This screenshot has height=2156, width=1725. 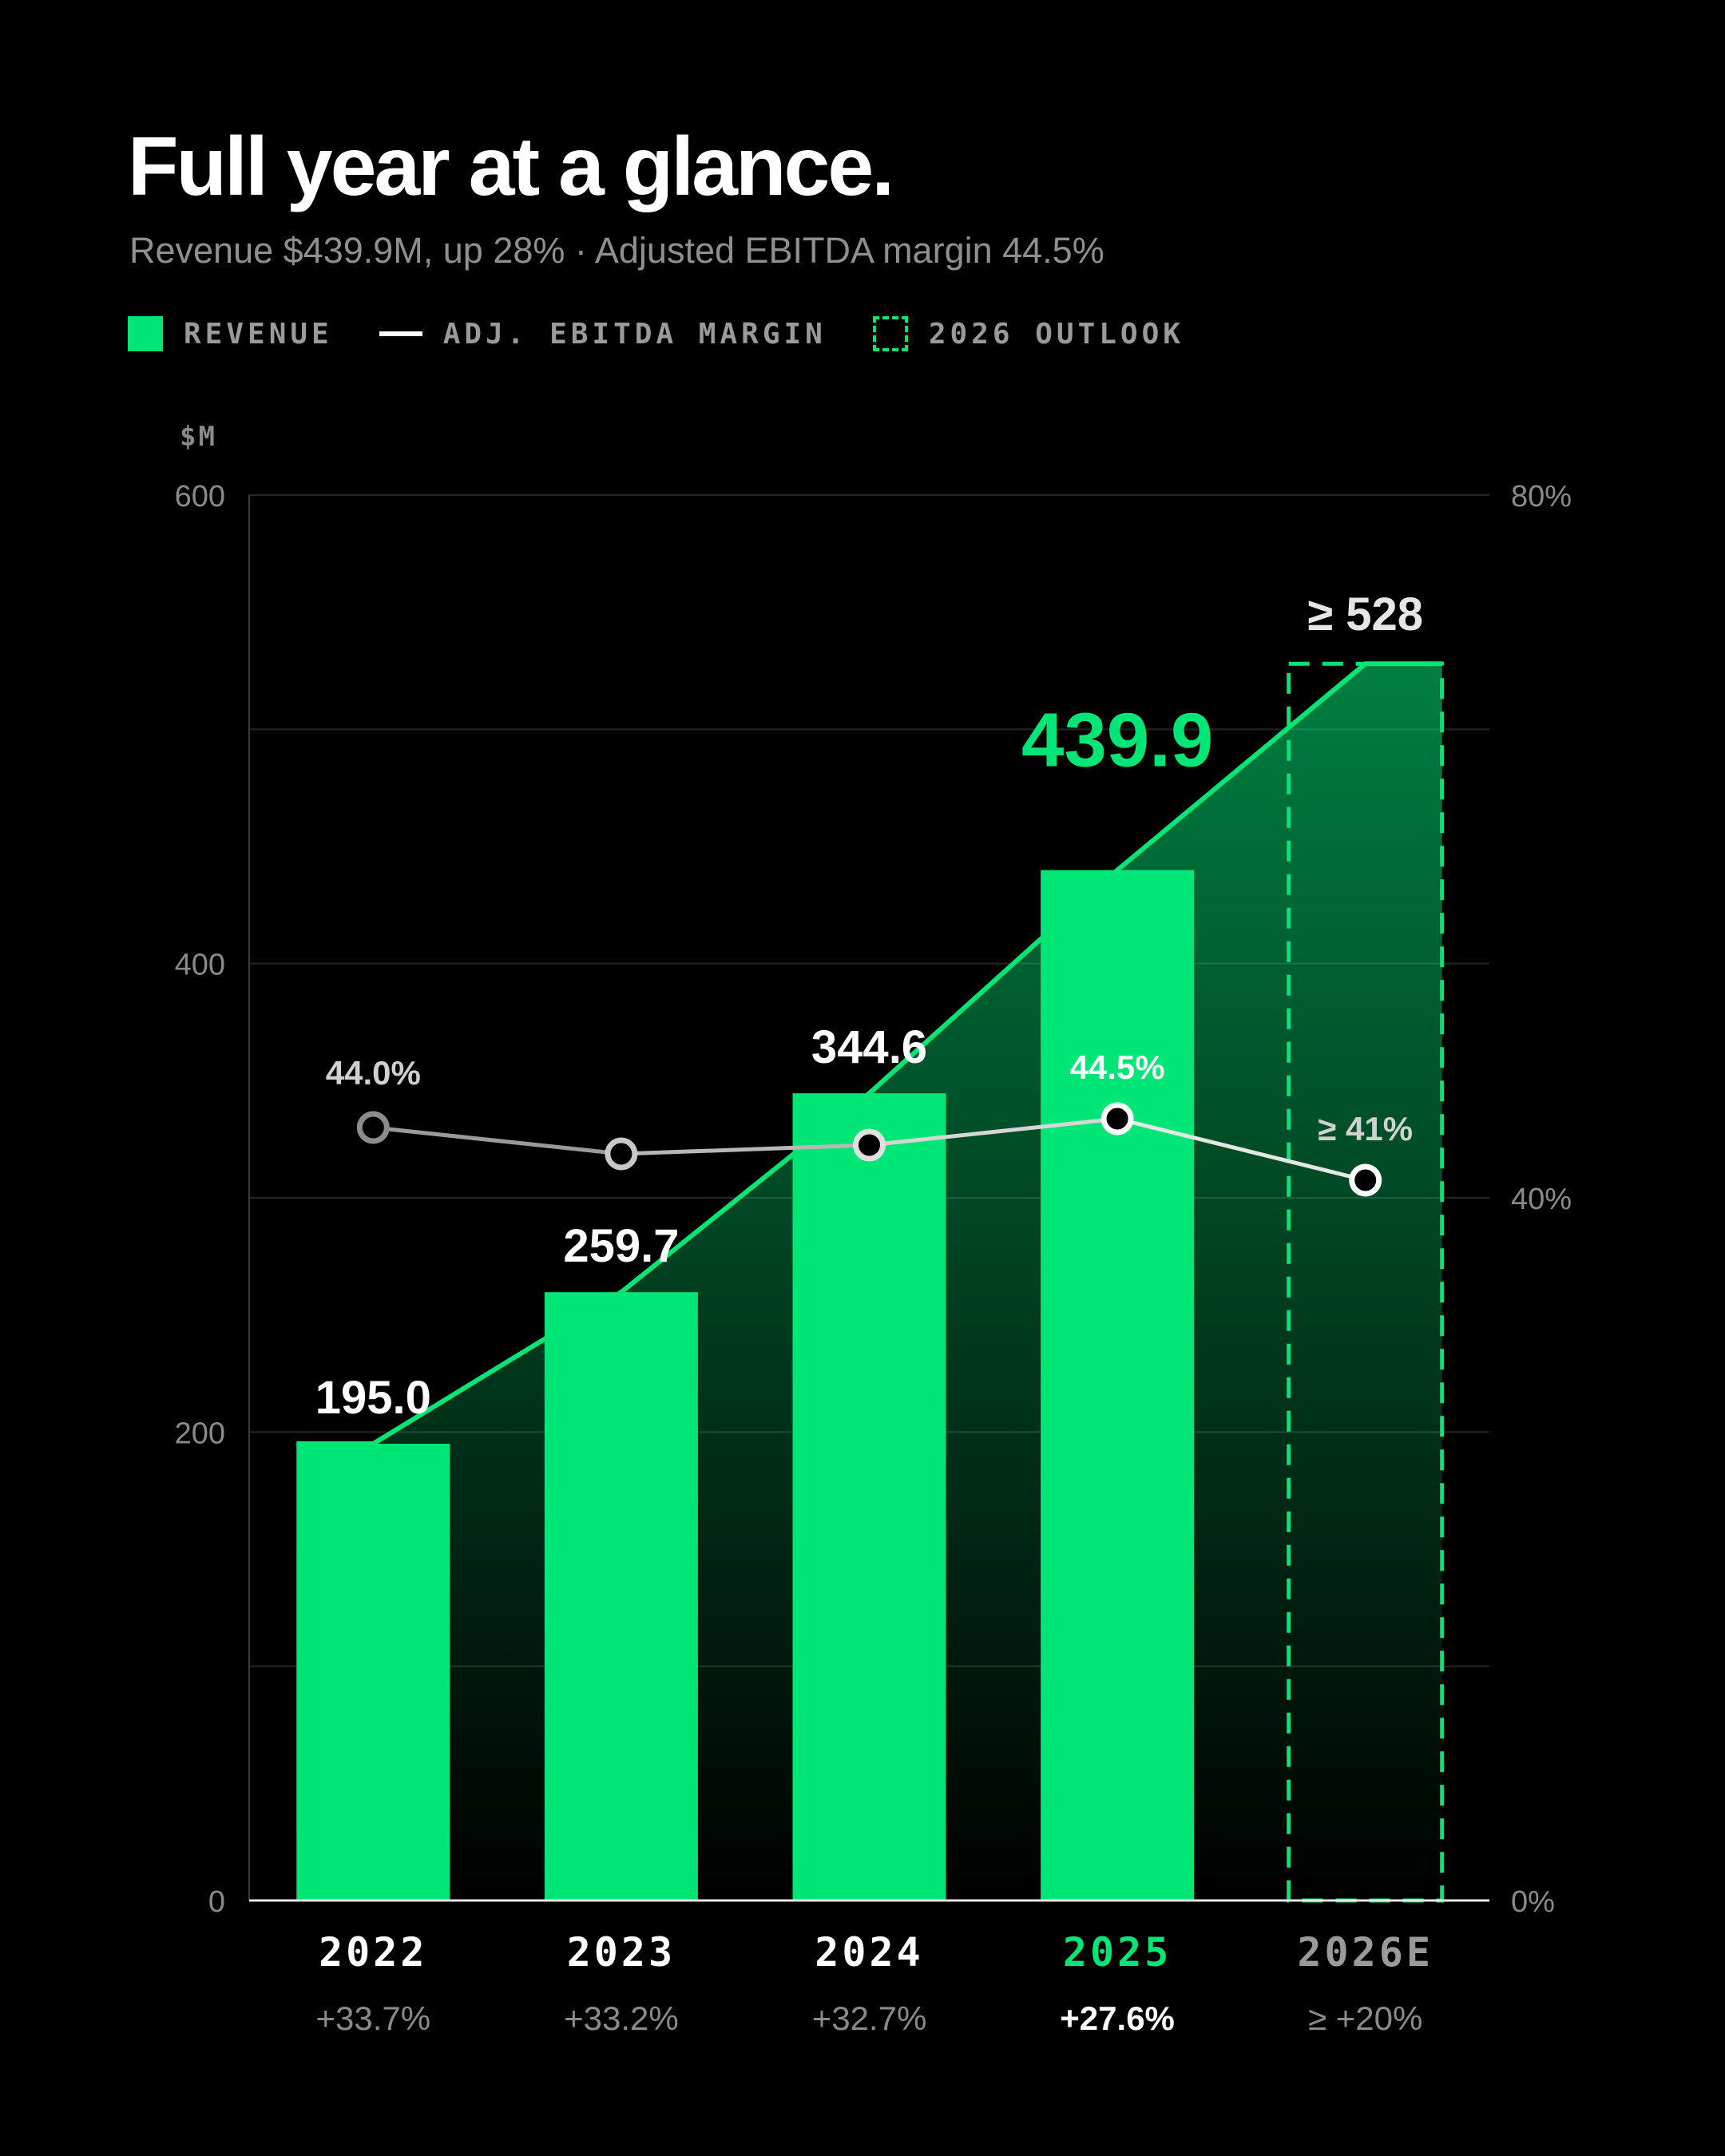 I want to click on left-tick-label: 400, so click(x=200, y=965).